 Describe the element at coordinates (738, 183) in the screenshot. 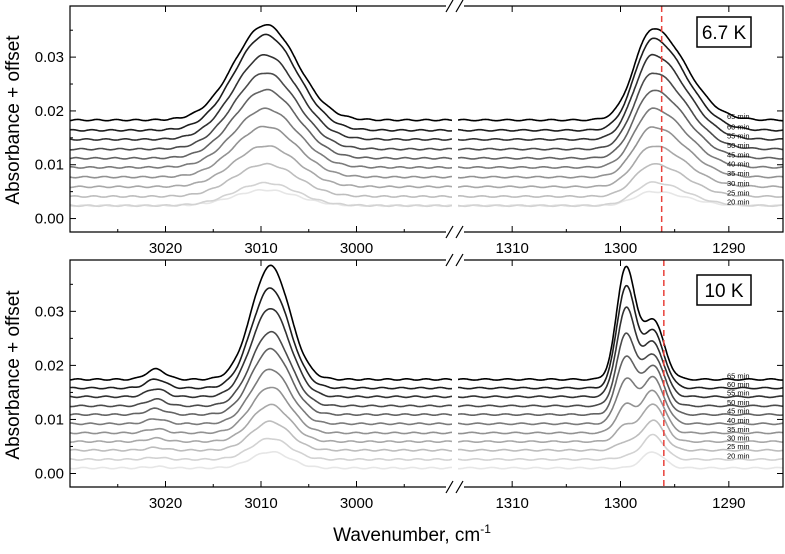

I see `legend-label-top-30-min: 30 min` at that location.